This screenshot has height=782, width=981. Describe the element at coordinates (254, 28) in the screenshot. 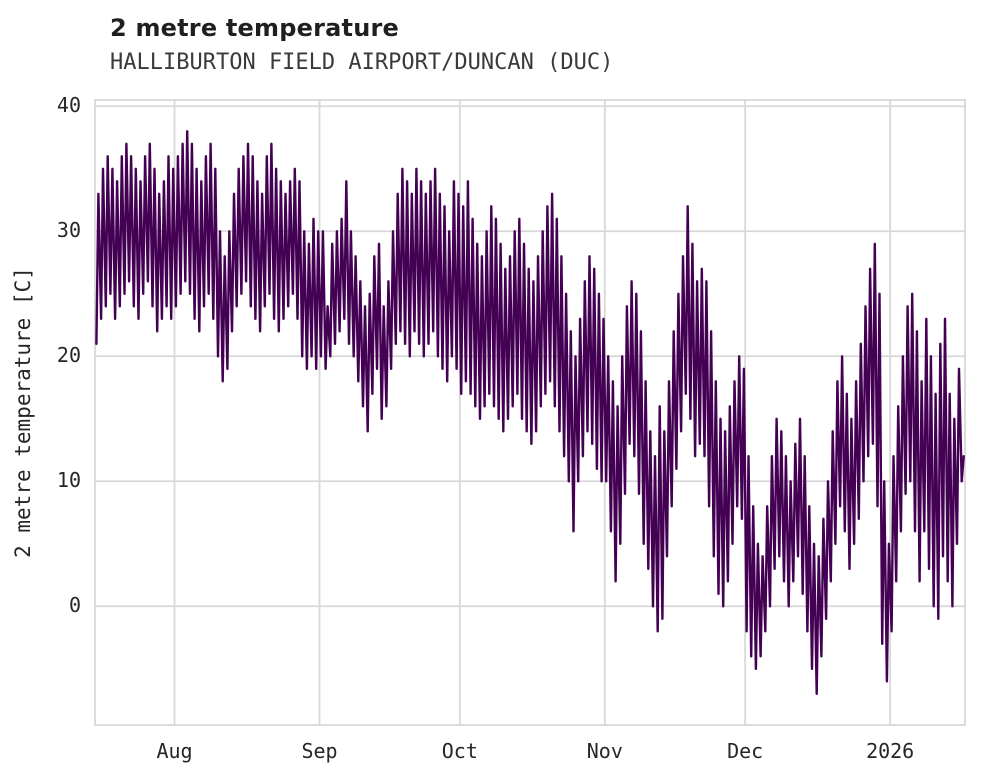

I see `chart-title: 2 metre temperature` at that location.